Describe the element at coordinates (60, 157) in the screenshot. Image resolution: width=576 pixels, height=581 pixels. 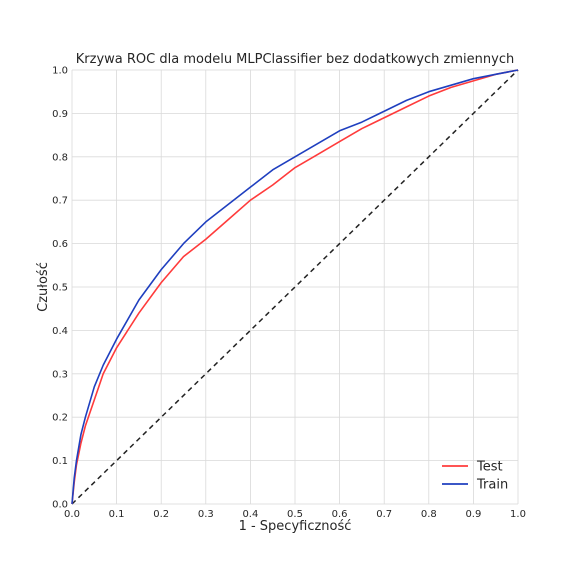
I see `y-tick-label: 0.8` at that location.